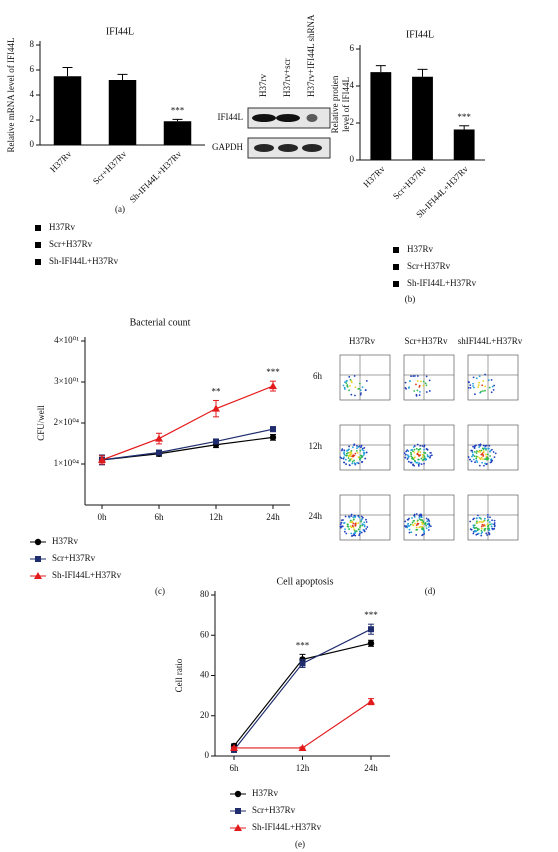 The image size is (558, 852). What do you see at coordinates (32, 94) in the screenshot?
I see `y-tick-label: 4` at bounding box center [32, 94].